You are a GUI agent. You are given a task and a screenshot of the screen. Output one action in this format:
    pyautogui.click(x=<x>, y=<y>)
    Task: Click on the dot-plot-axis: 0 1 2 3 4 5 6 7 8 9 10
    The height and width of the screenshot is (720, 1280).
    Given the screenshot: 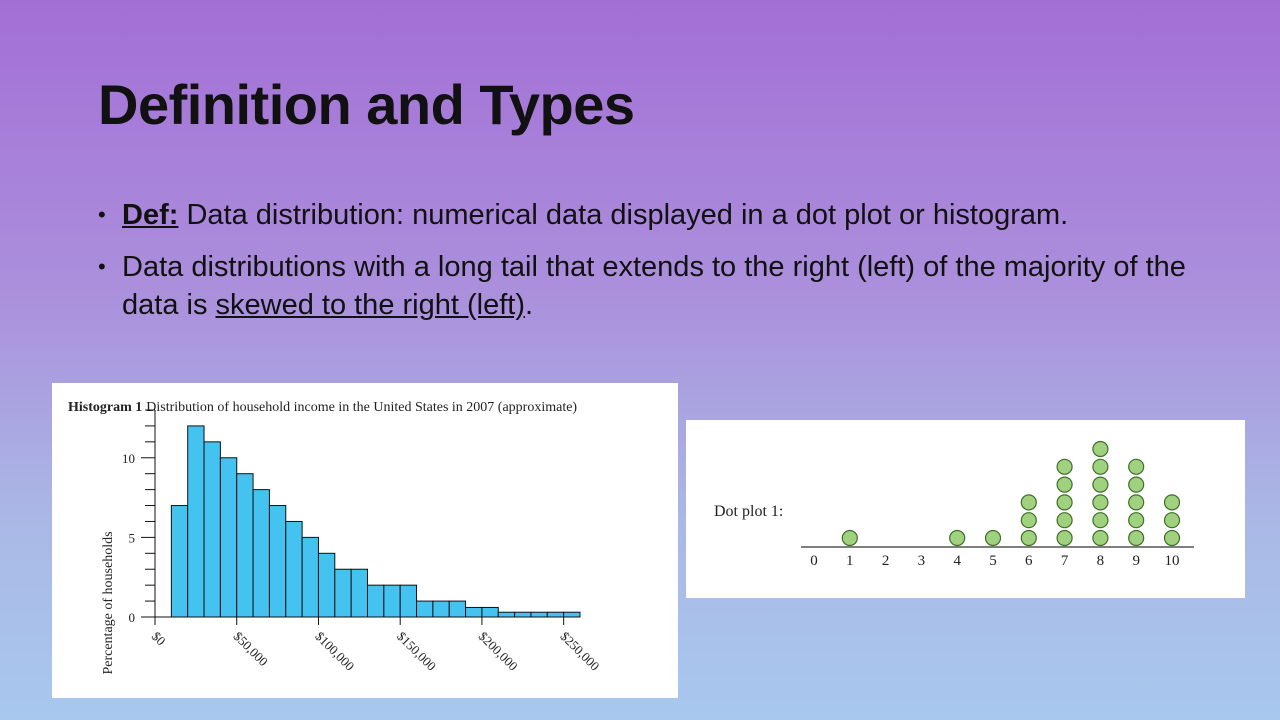 What is the action you would take?
    pyautogui.click(x=997, y=557)
    